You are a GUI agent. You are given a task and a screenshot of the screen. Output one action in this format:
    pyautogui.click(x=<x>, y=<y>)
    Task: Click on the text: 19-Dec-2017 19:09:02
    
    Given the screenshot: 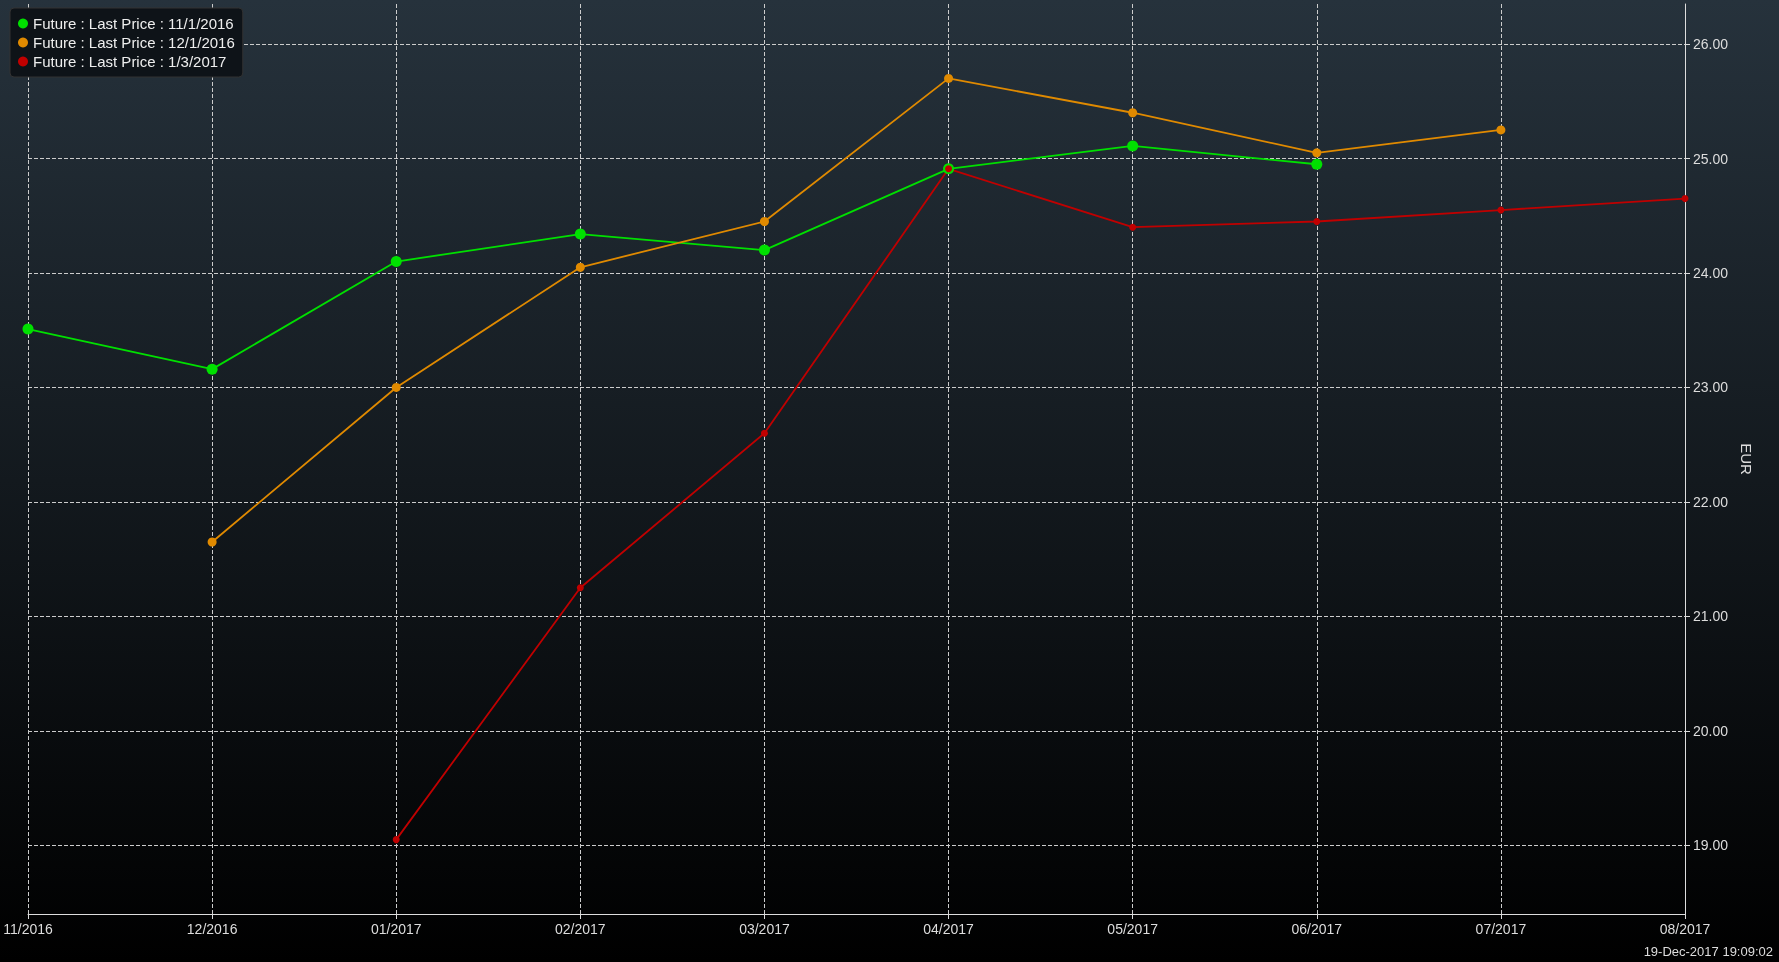 What is the action you would take?
    pyautogui.click(x=1708, y=951)
    